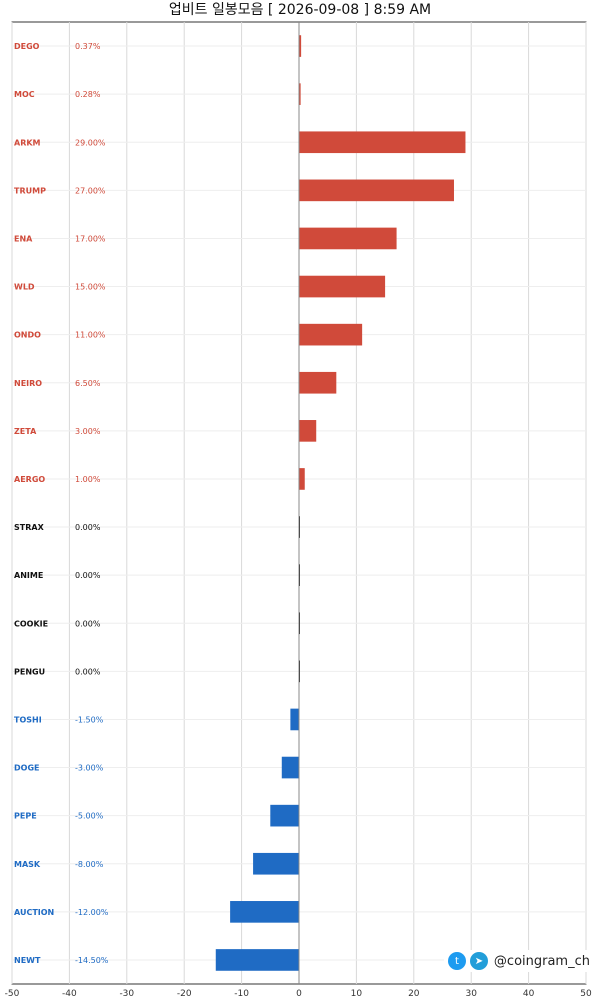 The image size is (600, 1000). Describe the element at coordinates (89, 719) in the screenshot. I see `bar-value-label: -1.50%` at that location.